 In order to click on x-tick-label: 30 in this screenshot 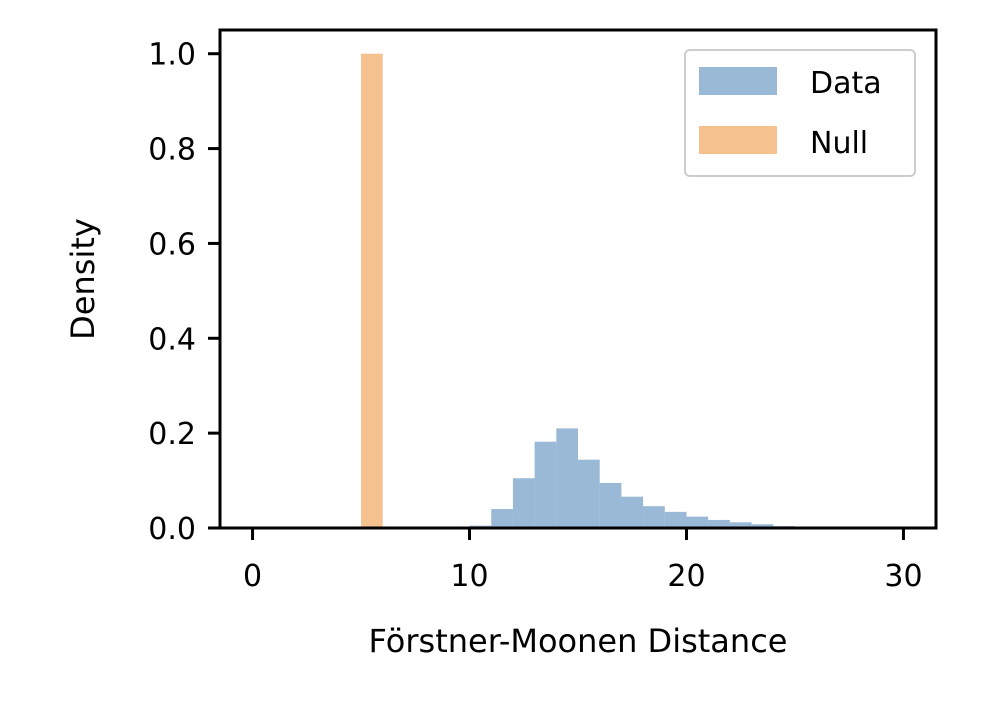, I will do `click(903, 576)`.